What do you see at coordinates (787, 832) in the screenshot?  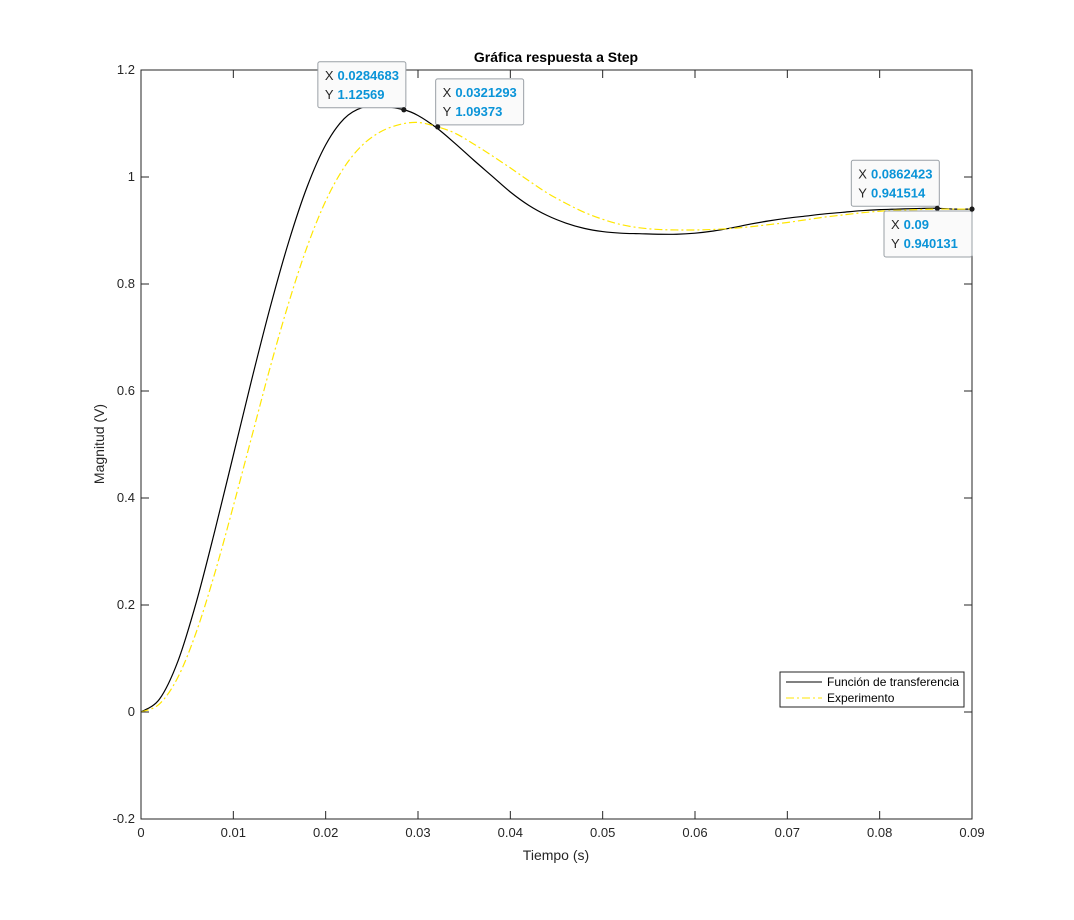 I see `x-tick-label: 0.07` at bounding box center [787, 832].